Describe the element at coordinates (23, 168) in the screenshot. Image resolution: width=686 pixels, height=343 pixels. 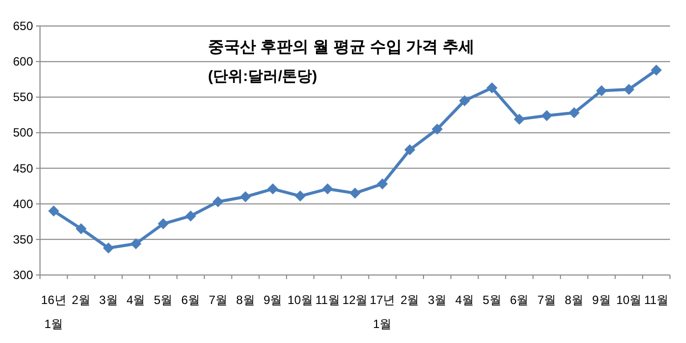
I see `y-tick-label: 450` at that location.